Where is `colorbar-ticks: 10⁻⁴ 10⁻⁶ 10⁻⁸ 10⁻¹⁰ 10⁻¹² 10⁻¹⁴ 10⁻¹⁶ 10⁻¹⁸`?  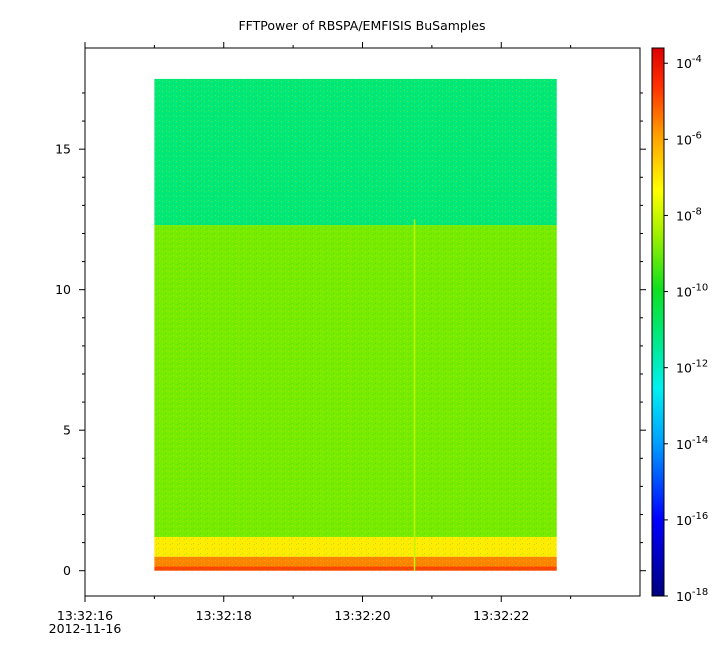
colorbar-ticks: 10⁻⁴ 10⁻⁶ 10⁻⁸ 10⁻¹⁰ 10⁻¹² 10⁻¹⁴ 10⁻¹⁶ 10⁻¹⁸ is located at coordinates (686, 329).